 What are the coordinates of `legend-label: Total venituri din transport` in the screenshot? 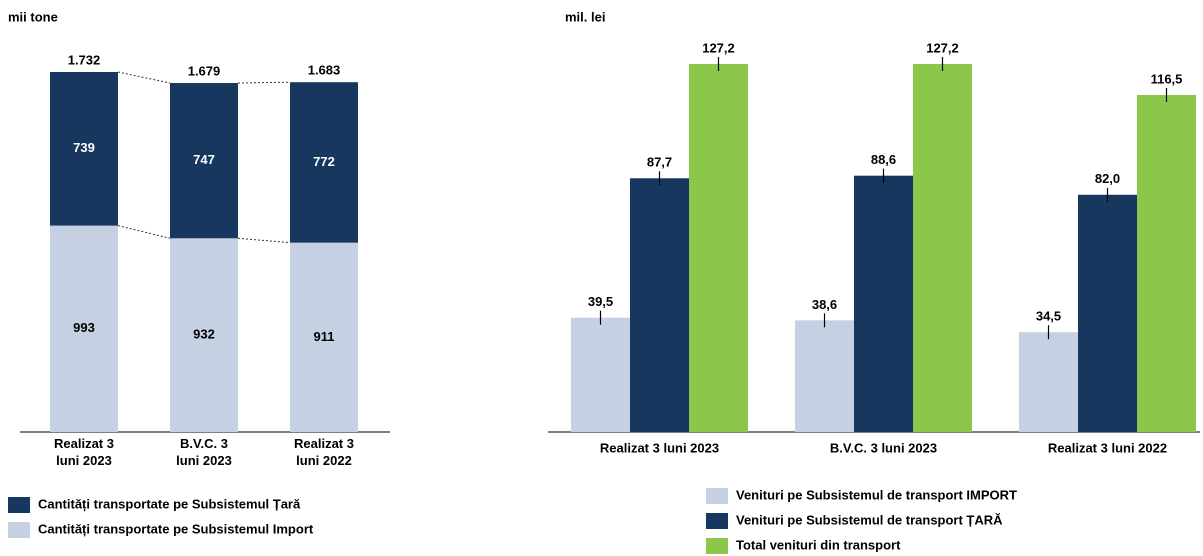 It's located at (818, 544).